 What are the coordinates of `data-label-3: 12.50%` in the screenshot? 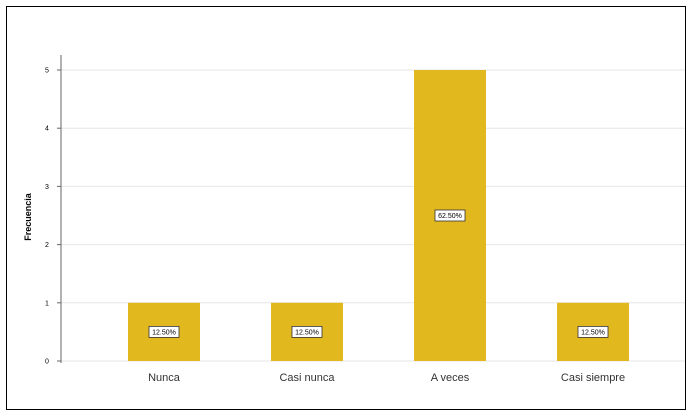 It's located at (593, 332).